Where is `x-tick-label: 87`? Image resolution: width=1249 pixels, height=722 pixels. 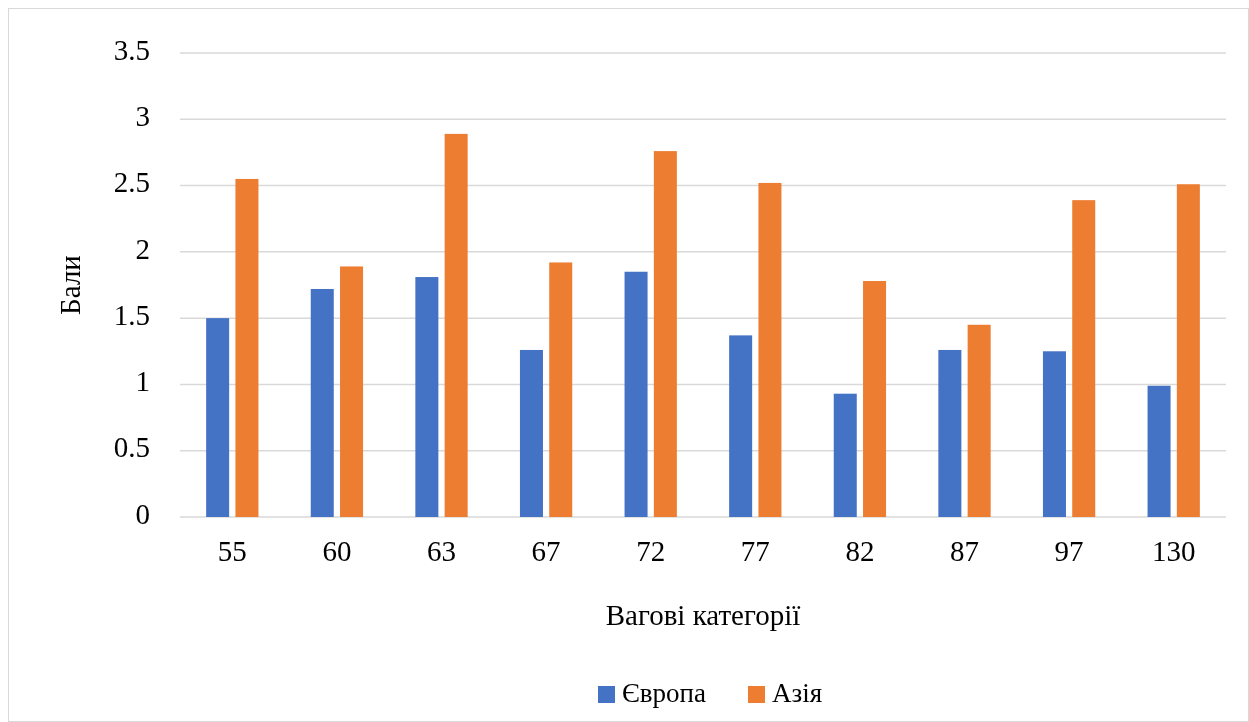 x-tick-label: 87 is located at coordinates (964, 551).